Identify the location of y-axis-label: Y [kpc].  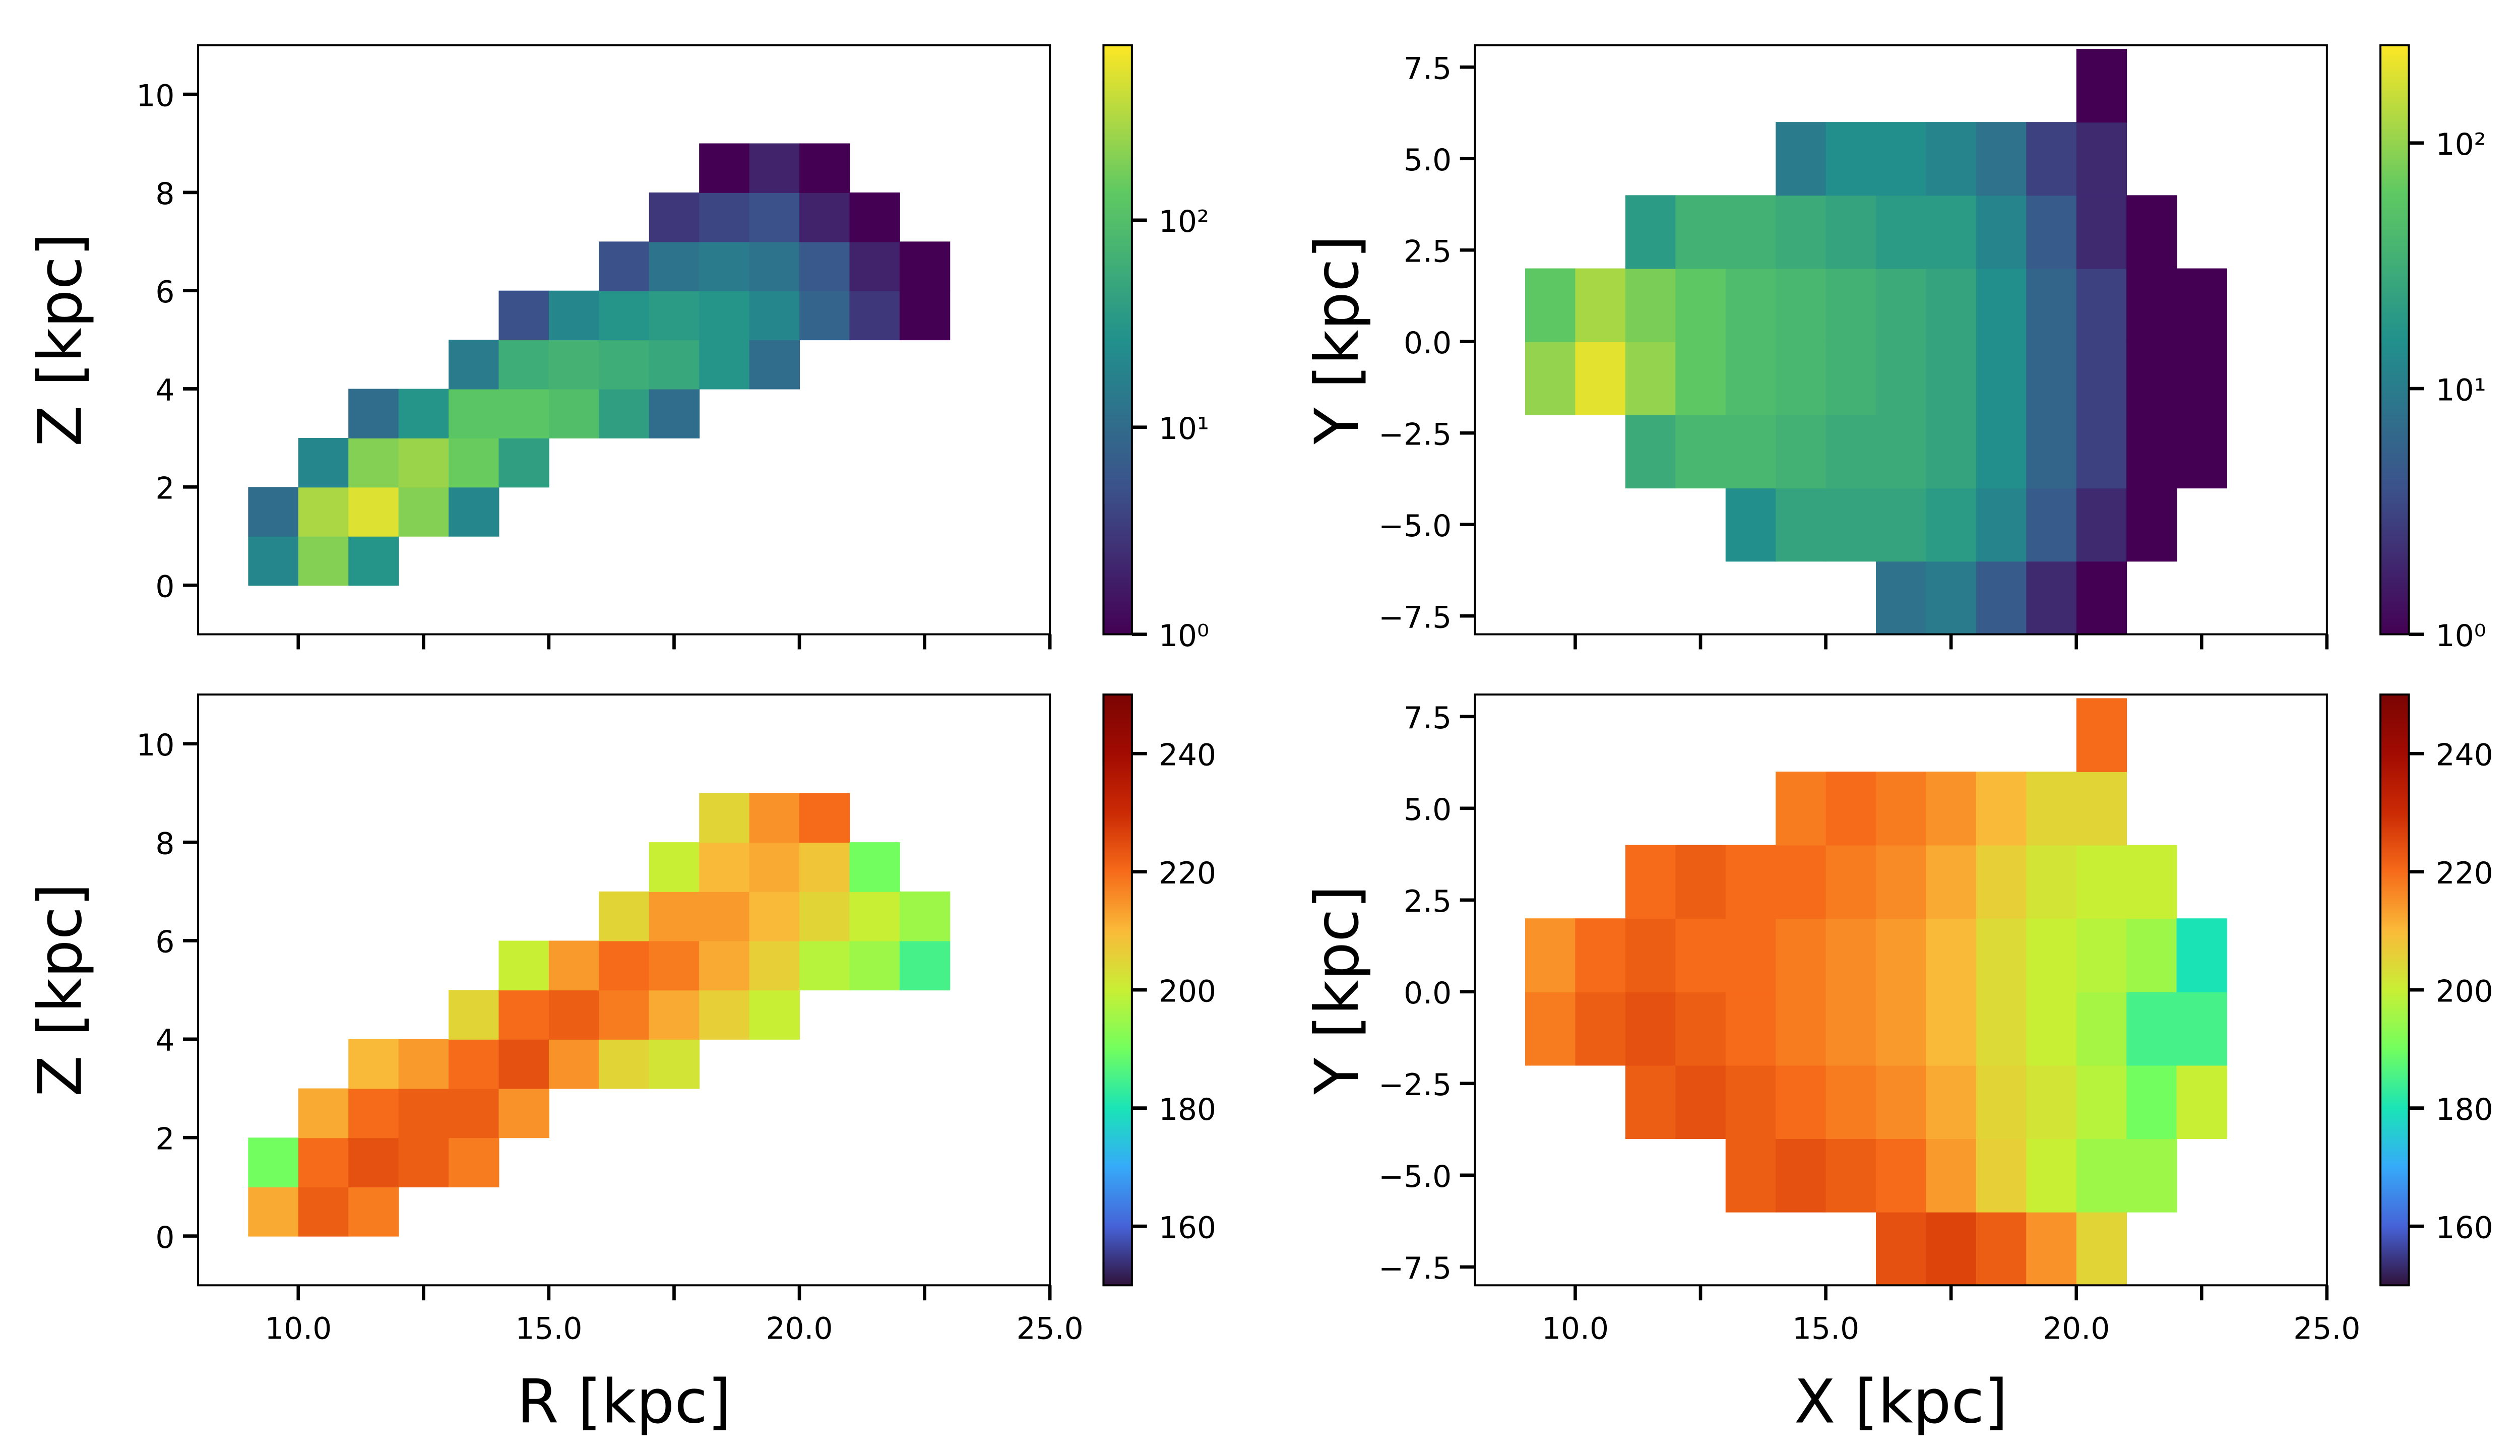
(1337, 340).